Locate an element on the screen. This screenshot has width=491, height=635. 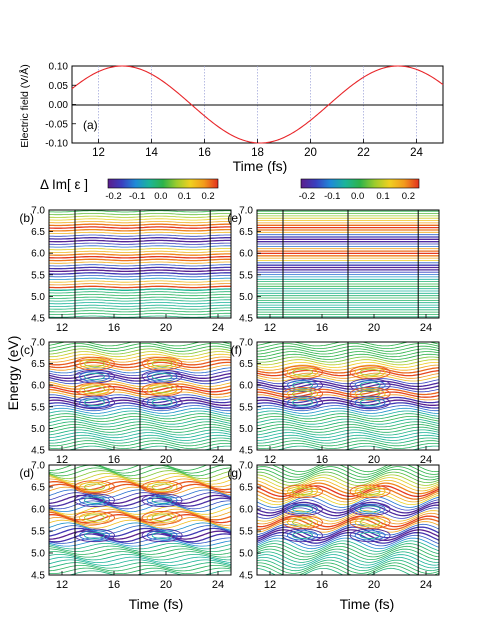
colorbar-right-tick-label: 0.2 is located at coordinates (408, 196).